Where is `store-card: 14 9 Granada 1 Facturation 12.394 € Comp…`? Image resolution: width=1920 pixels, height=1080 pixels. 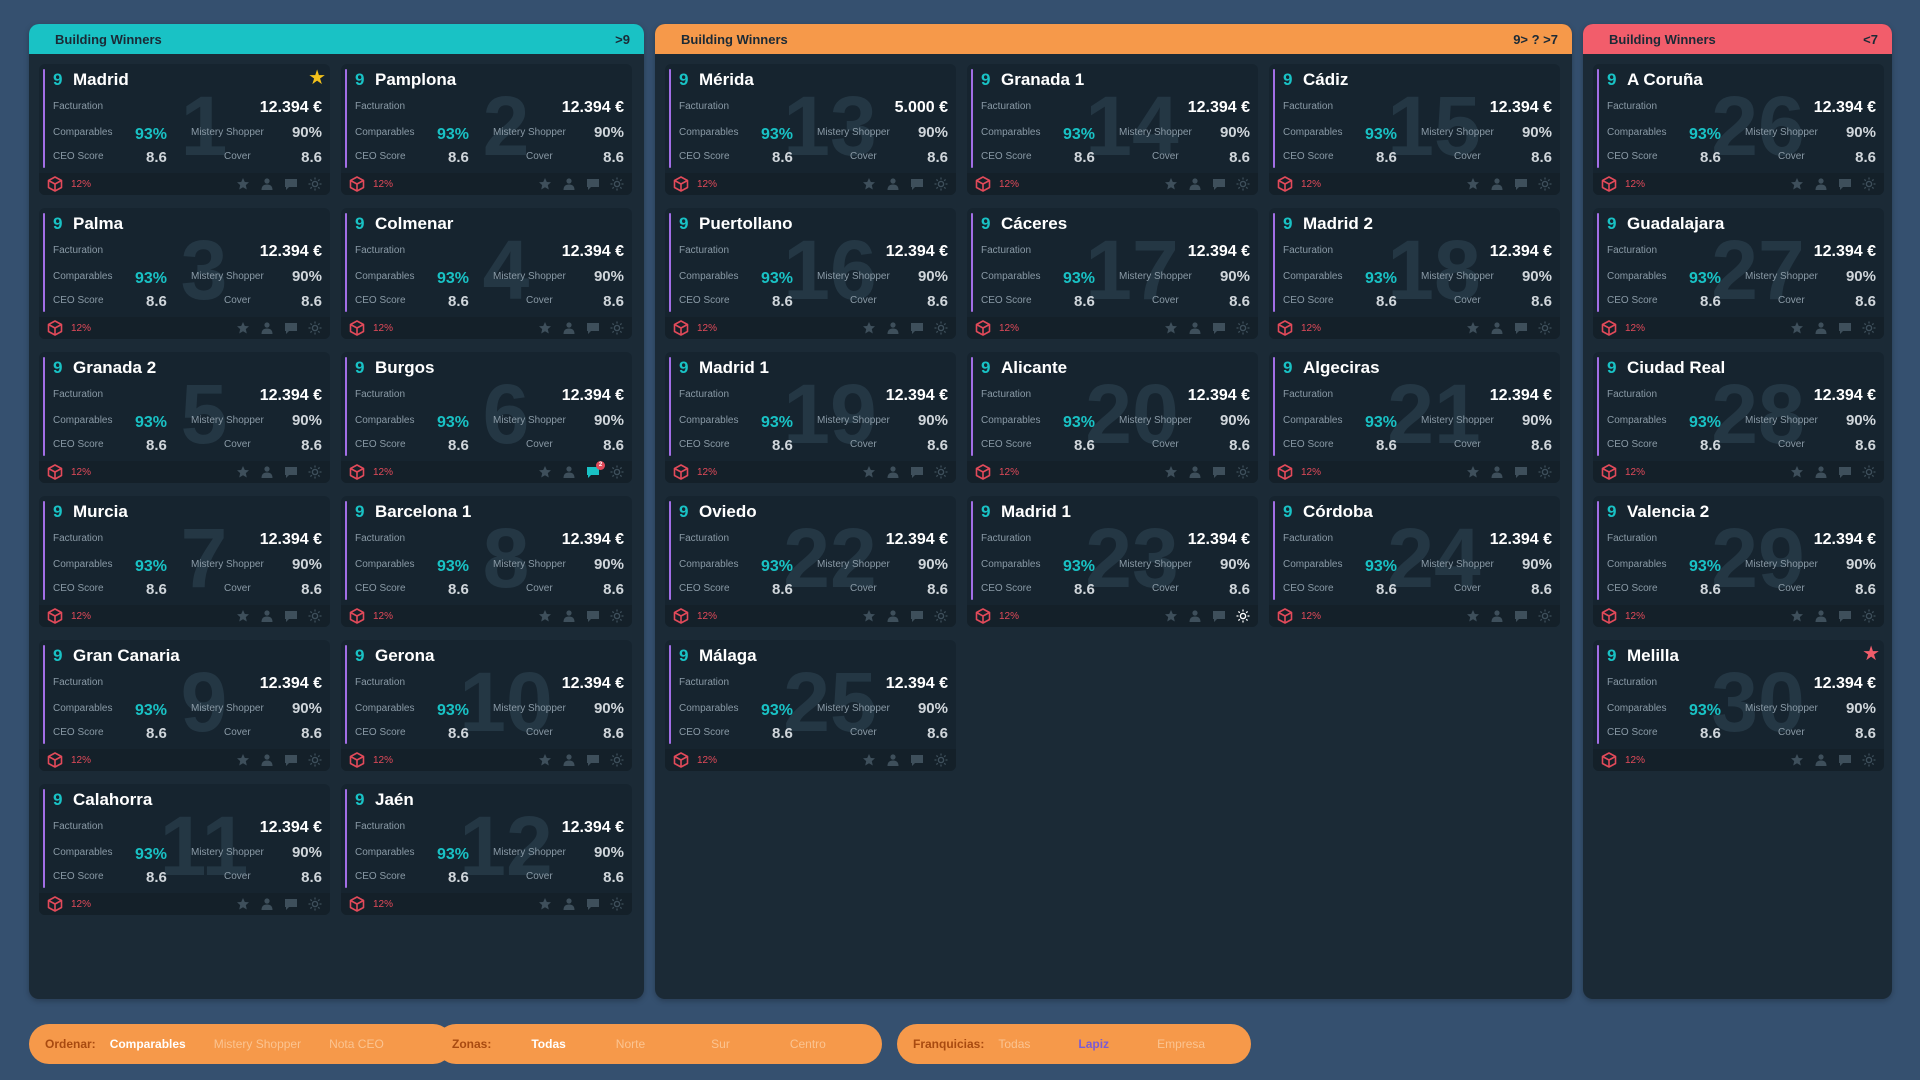 store-card: 14 9 Granada 1 Facturation 12.394 € Comp… is located at coordinates (1112, 129).